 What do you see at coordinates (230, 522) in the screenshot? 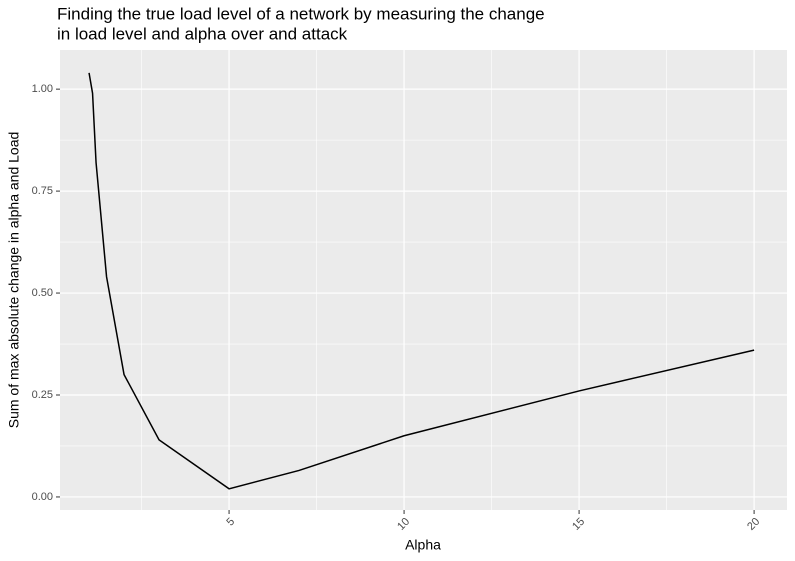
I see `x-tick-label: 5` at bounding box center [230, 522].